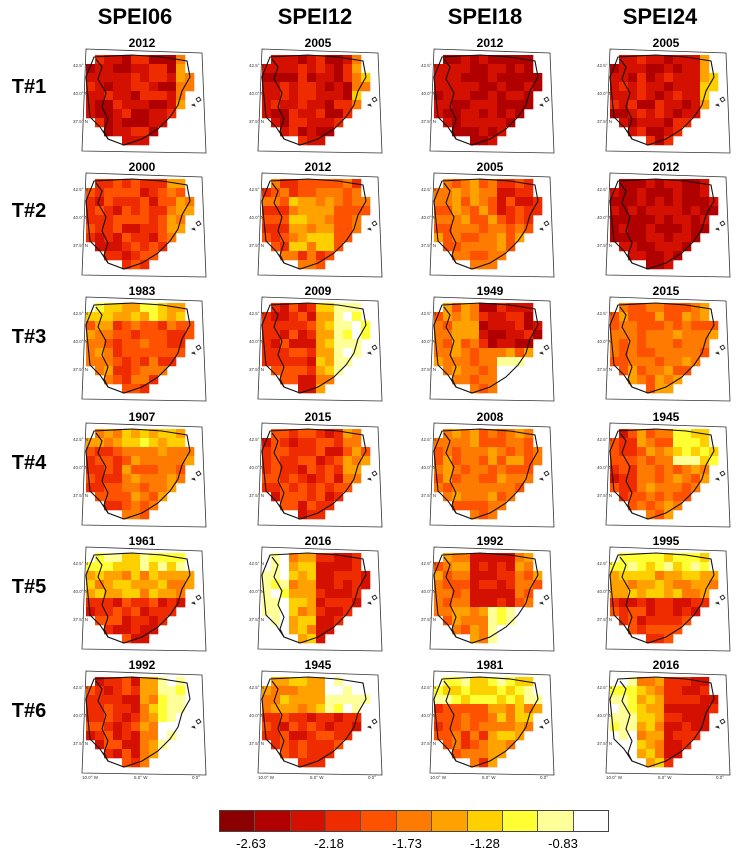 This screenshot has width=751, height=851. Describe the element at coordinates (563, 843) in the screenshot. I see `colorbar-tick-label: -0.83` at that location.